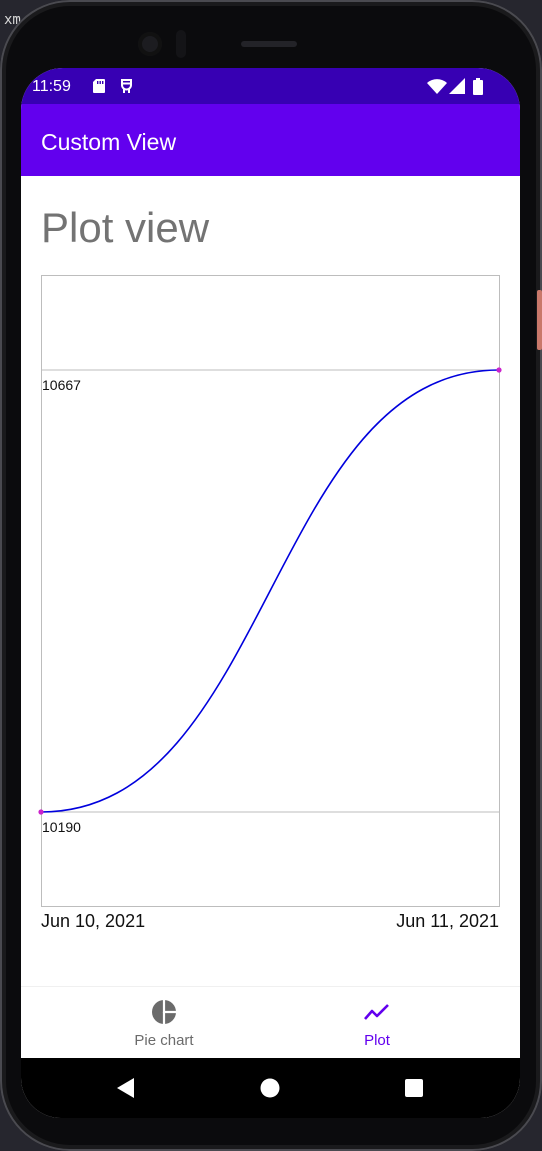 The image size is (542, 1151). What do you see at coordinates (93, 921) in the screenshot?
I see `x-tick-label: Jun 10, 2021` at bounding box center [93, 921].